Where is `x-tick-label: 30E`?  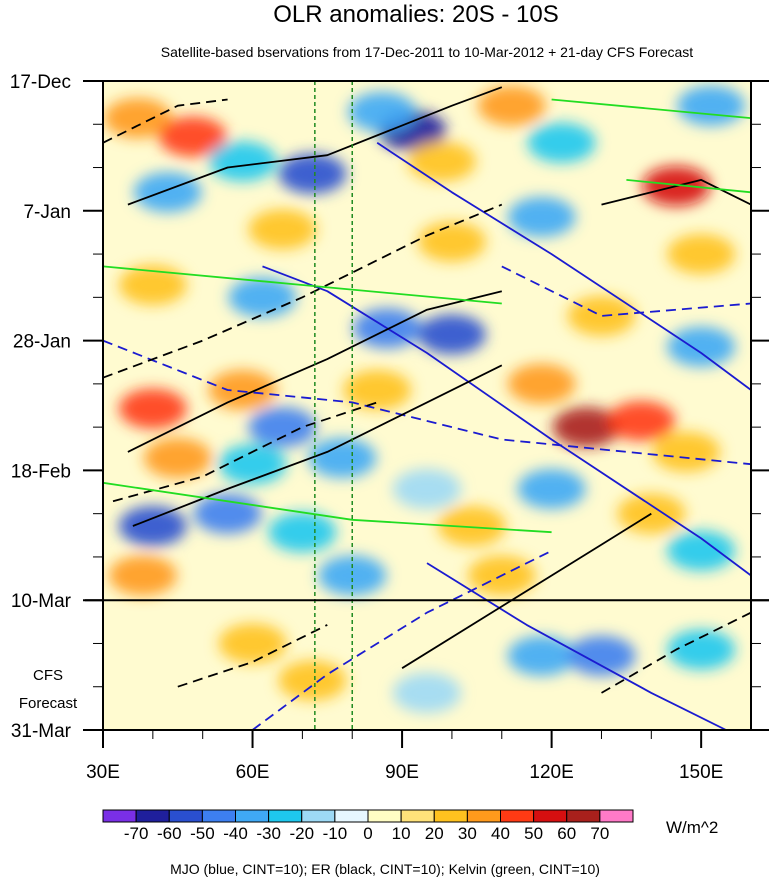 x-tick-label: 30E is located at coordinates (103, 772).